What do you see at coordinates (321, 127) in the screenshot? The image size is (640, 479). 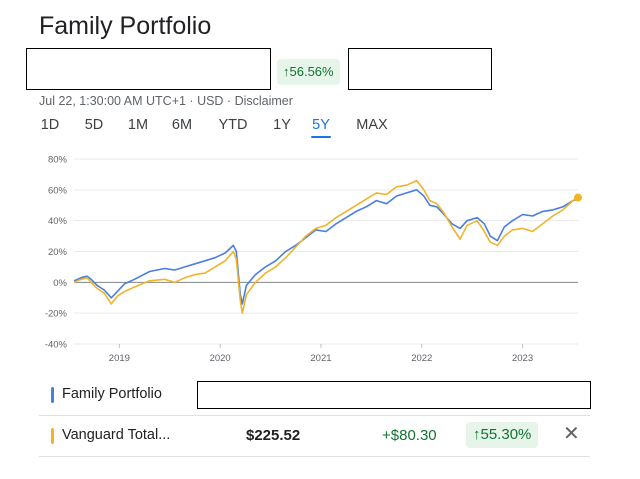 I see `range-tab-5y: 5Y` at bounding box center [321, 127].